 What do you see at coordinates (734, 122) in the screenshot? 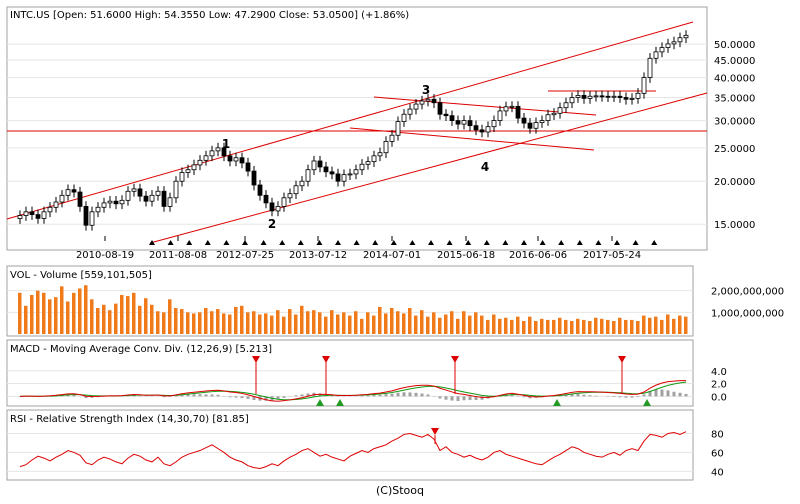
I see `price-tick-label: 30.0000` at bounding box center [734, 122].